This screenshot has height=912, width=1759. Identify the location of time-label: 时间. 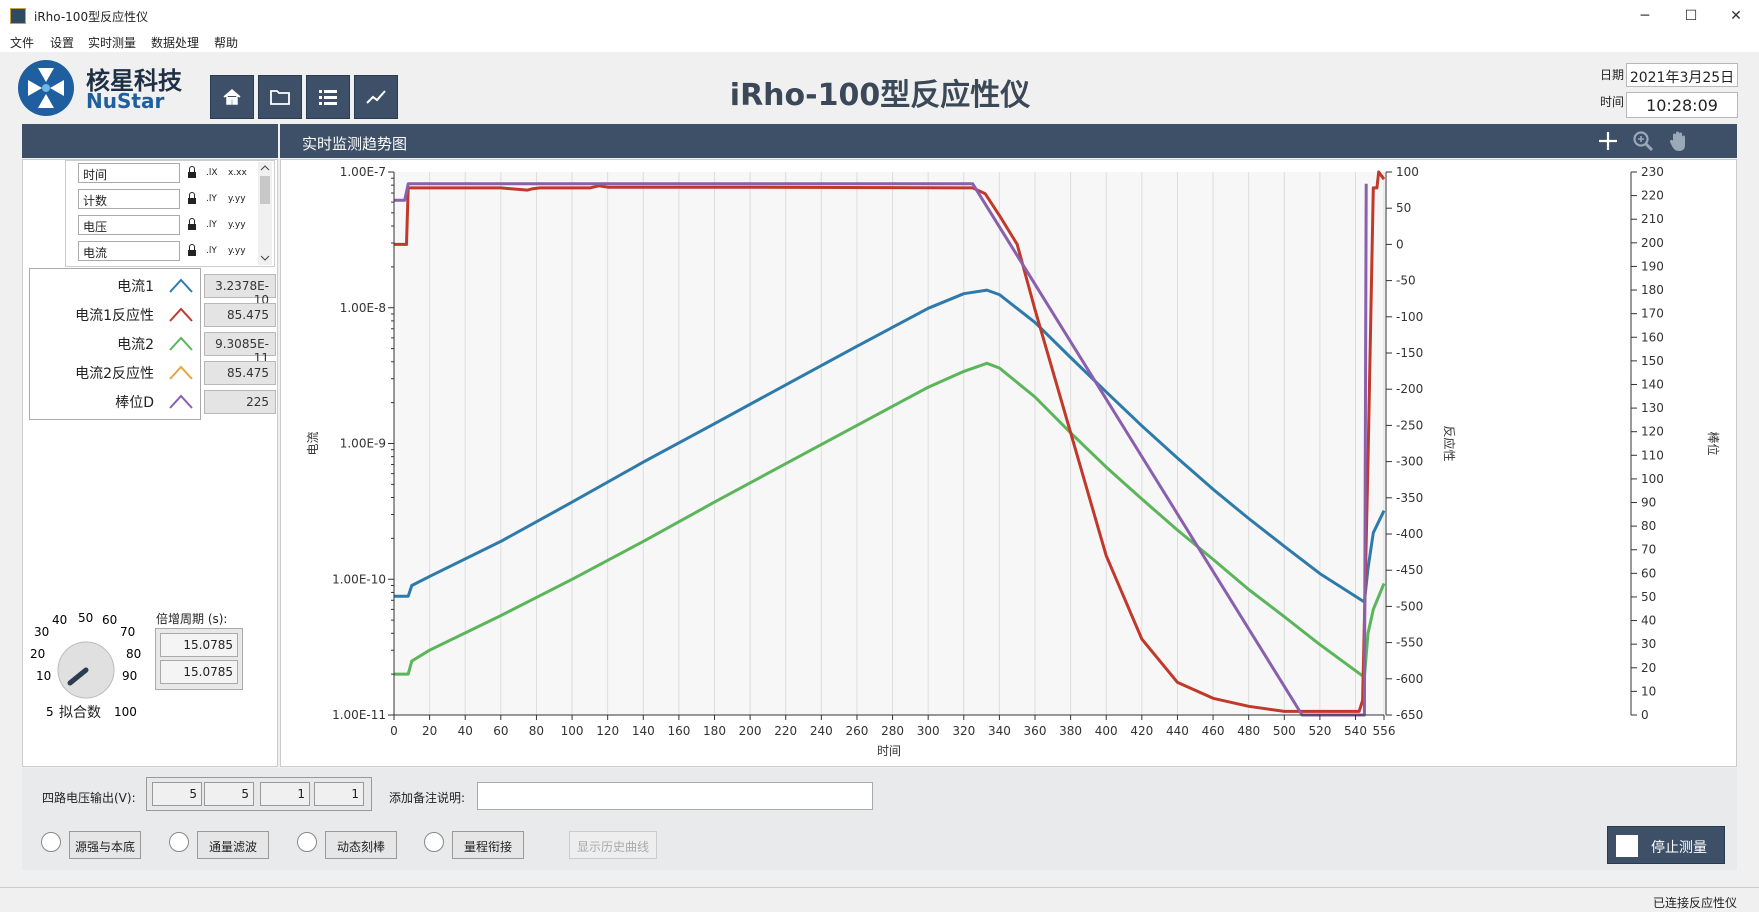
(1612, 102).